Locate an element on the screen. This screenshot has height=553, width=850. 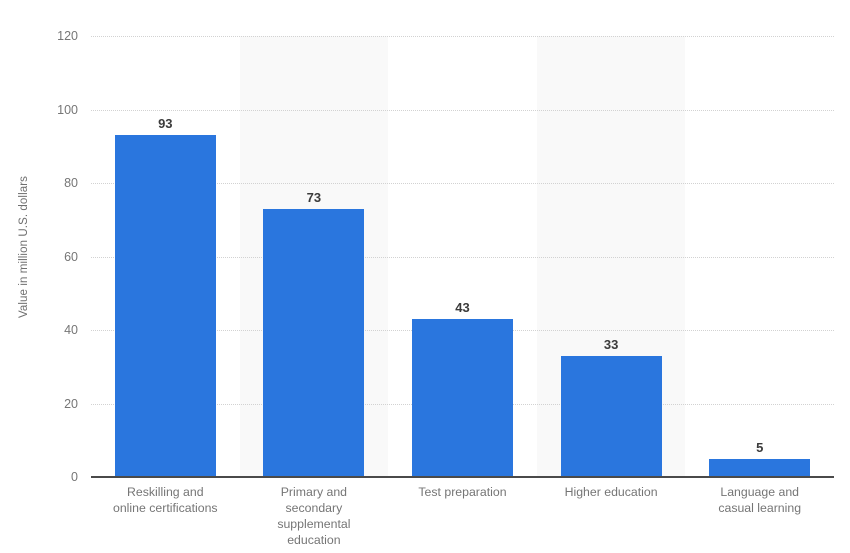
bar-value-label: 93 is located at coordinates (165, 124).